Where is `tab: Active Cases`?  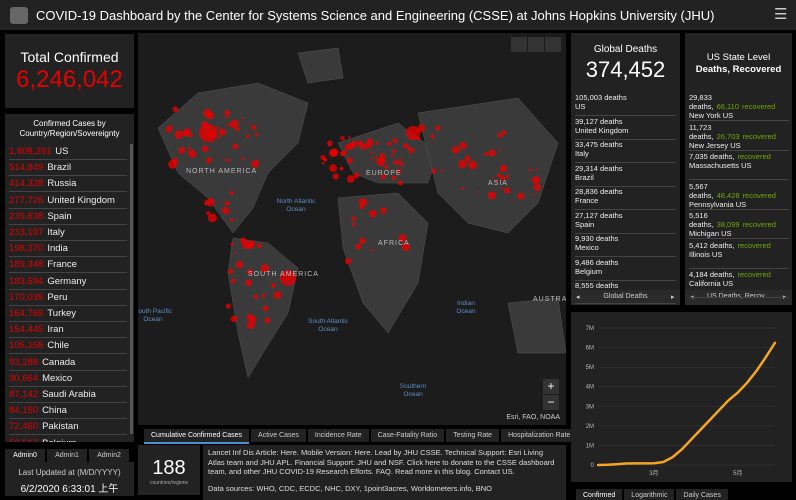 tab: Active Cases is located at coordinates (278, 435).